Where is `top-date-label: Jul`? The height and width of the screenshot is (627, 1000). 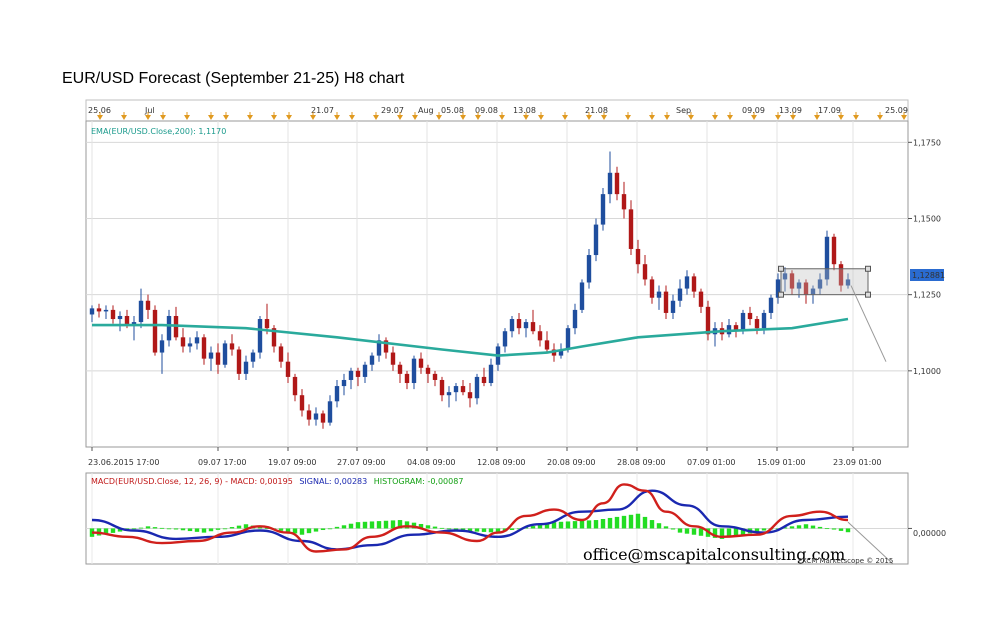 top-date-label: Jul is located at coordinates (149, 110).